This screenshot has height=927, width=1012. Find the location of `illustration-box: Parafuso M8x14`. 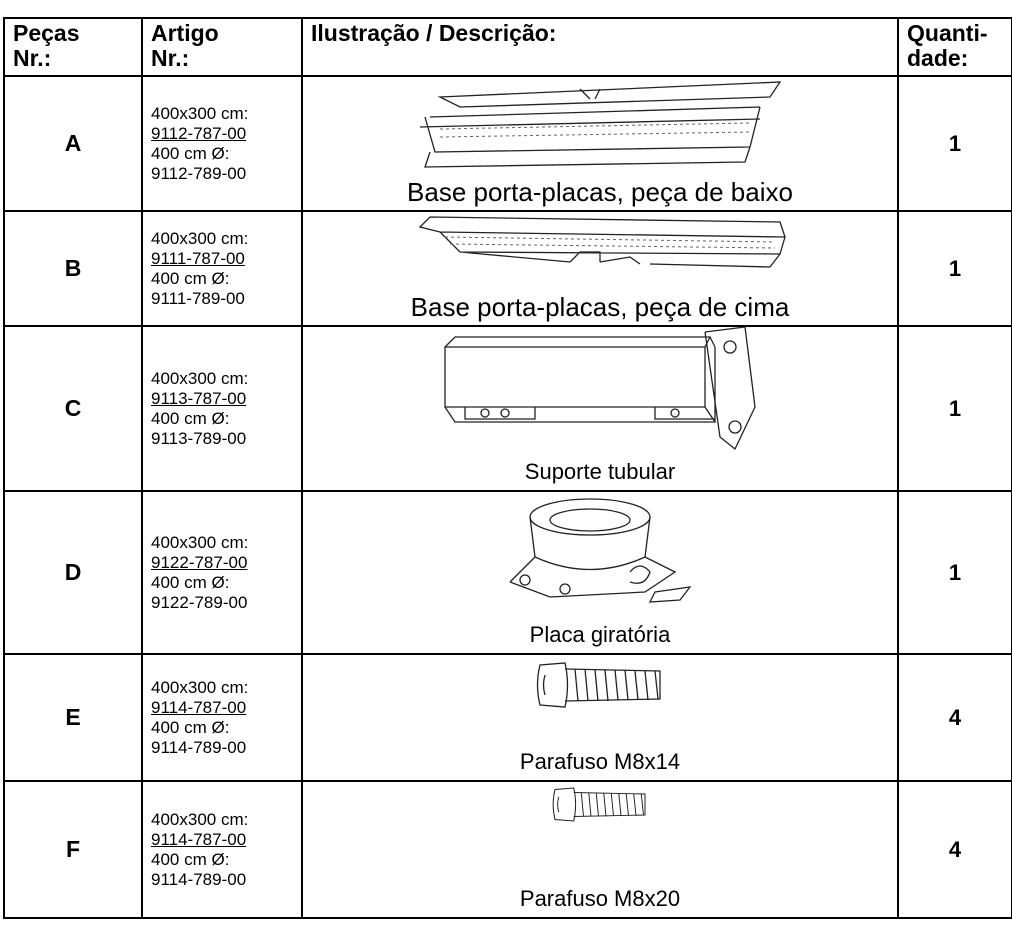

illustration-box: Parafuso M8x14 is located at coordinates (600, 717).